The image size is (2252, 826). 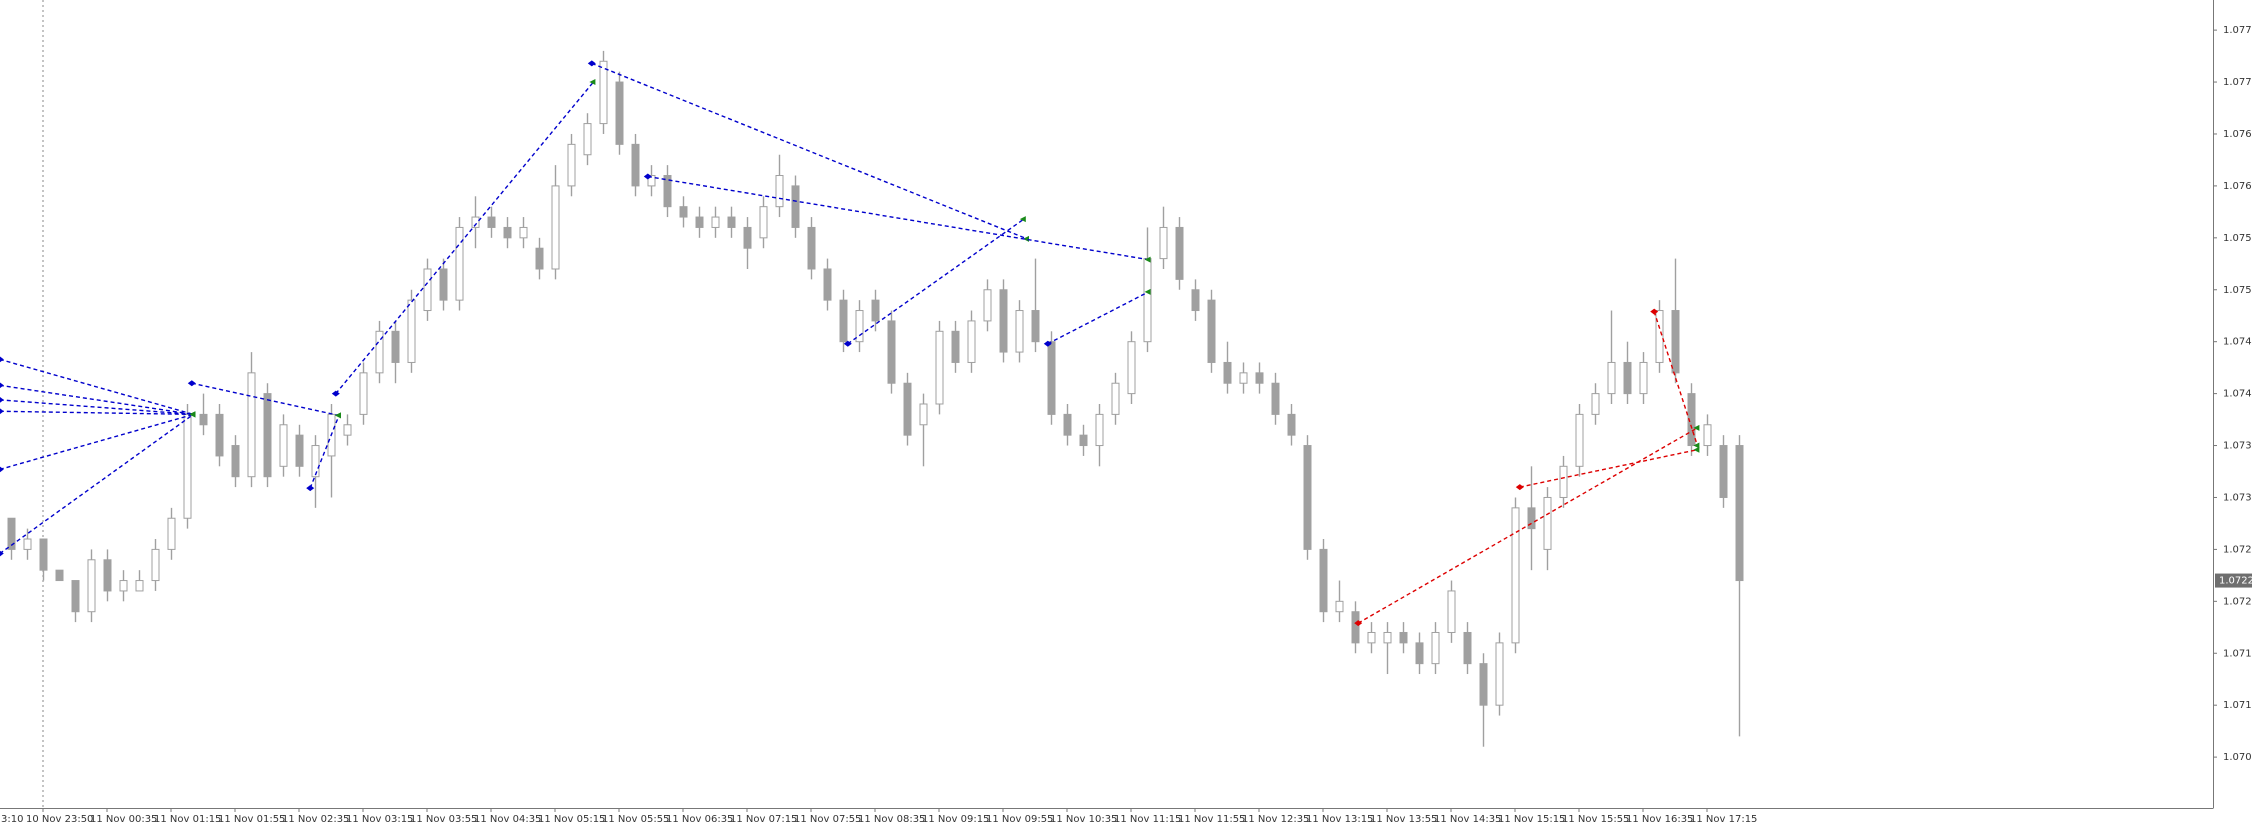 I want to click on x-tick-label: 11 Nov 12:35, so click(x=1275, y=819).